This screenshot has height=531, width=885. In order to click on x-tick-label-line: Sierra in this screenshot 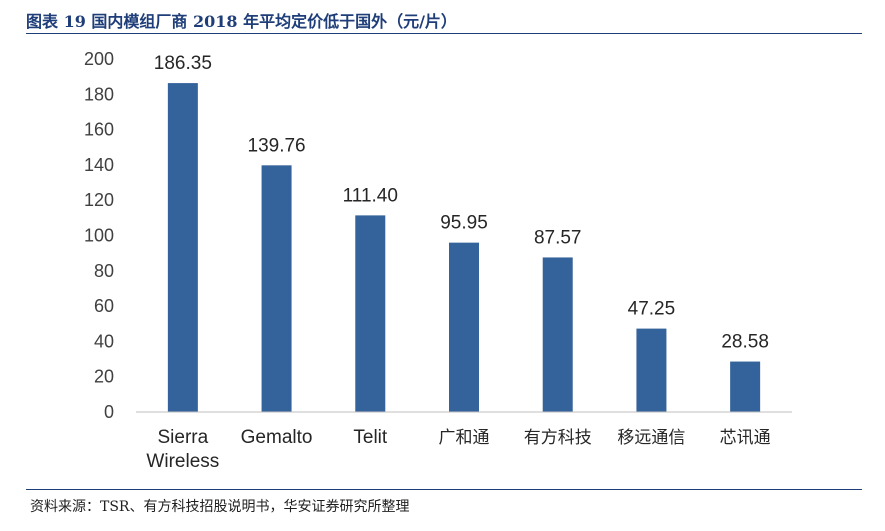, I will do `click(183, 437)`.